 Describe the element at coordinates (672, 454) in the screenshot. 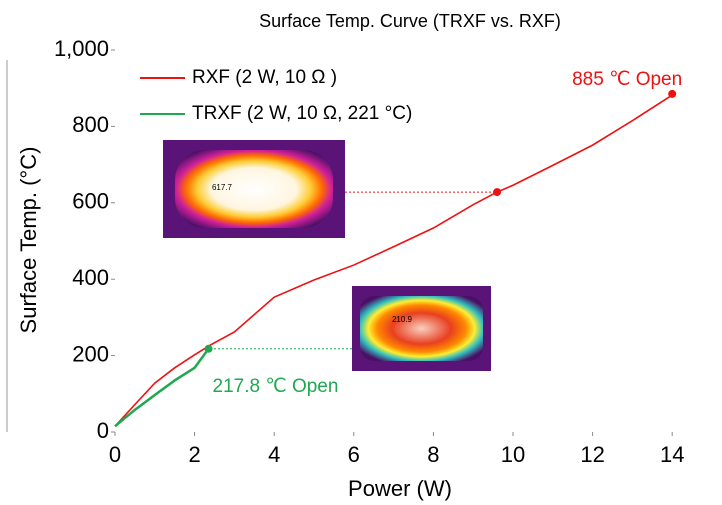

I see `x-tick-label: 14` at that location.